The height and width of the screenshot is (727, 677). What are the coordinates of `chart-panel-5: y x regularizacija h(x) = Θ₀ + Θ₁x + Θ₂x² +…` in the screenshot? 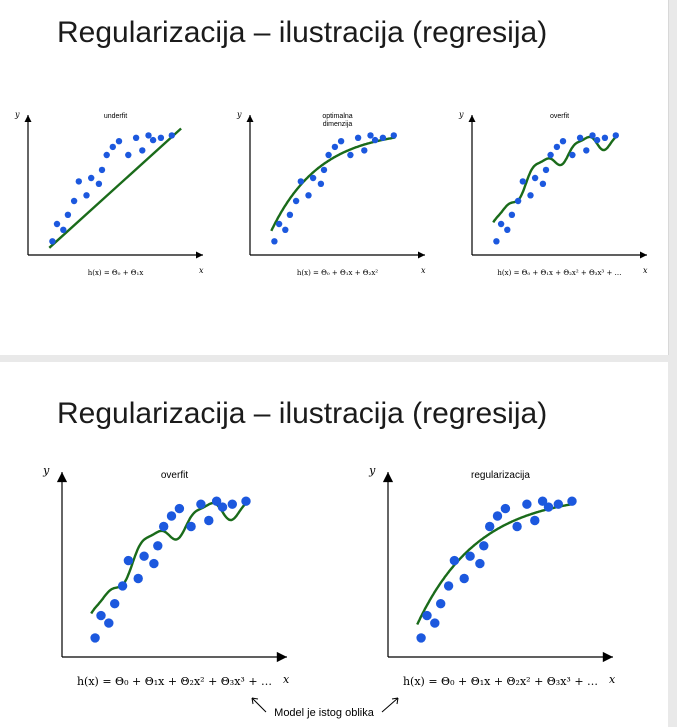 It's located at (492, 576).